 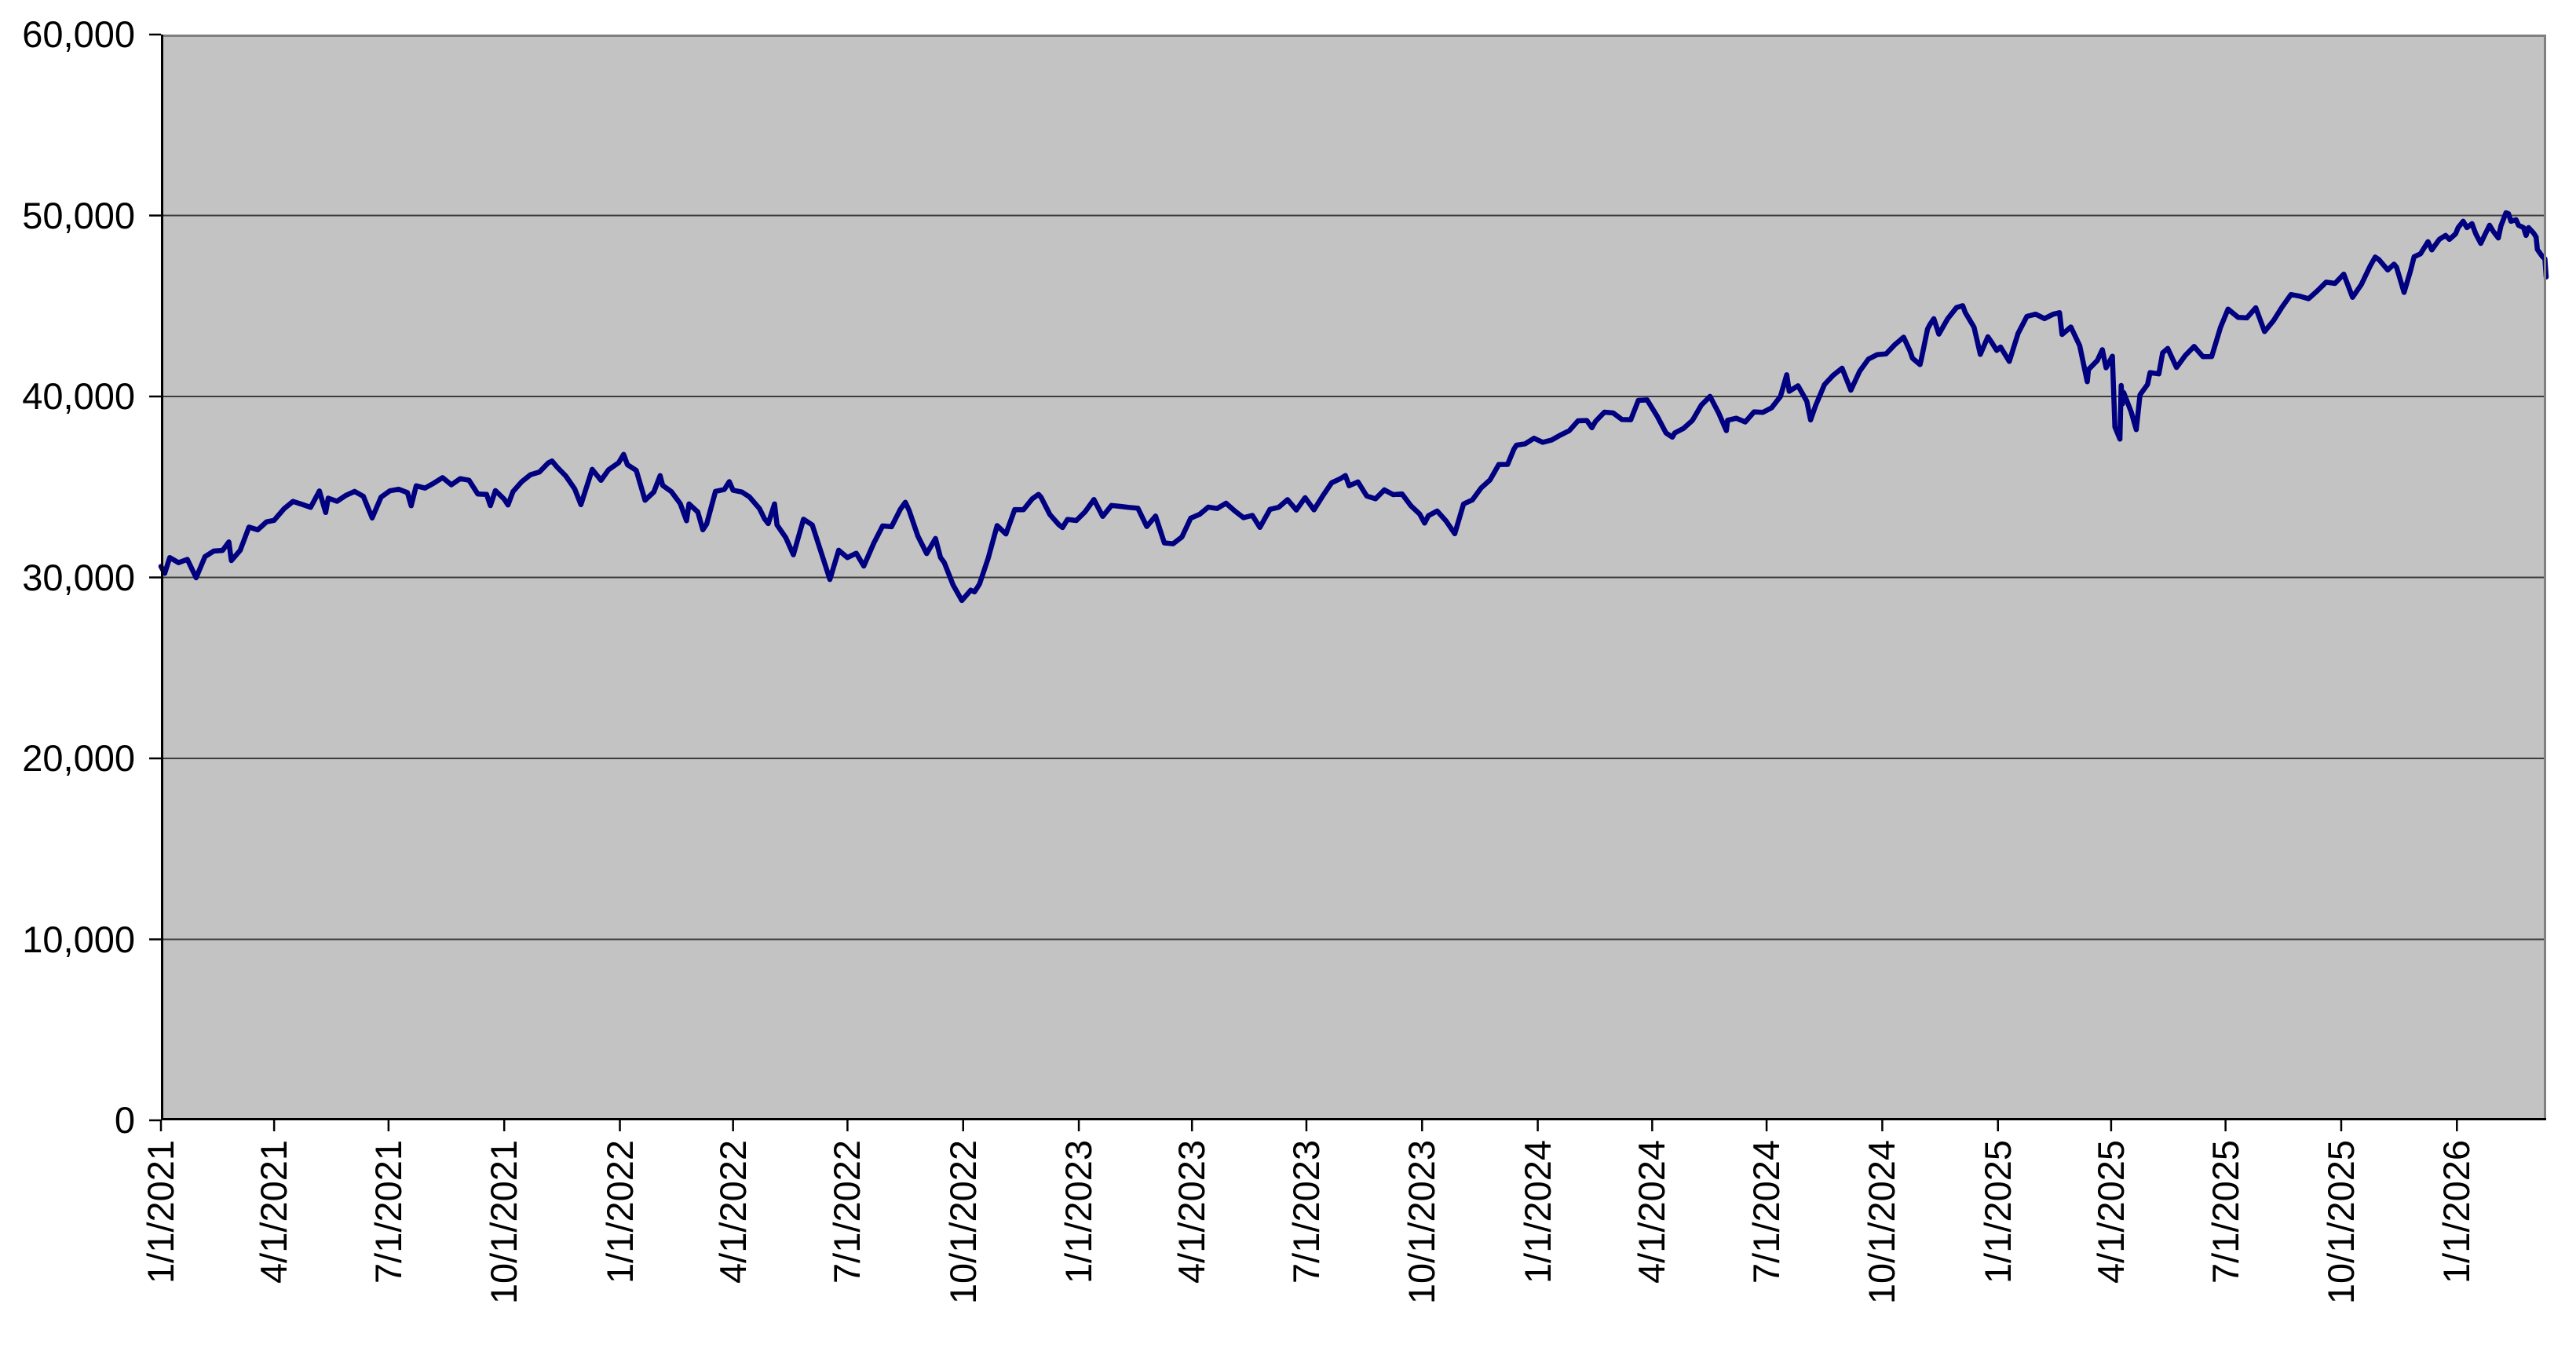 What do you see at coordinates (78, 577) in the screenshot?
I see `y-axis-tick-label: 30,000` at bounding box center [78, 577].